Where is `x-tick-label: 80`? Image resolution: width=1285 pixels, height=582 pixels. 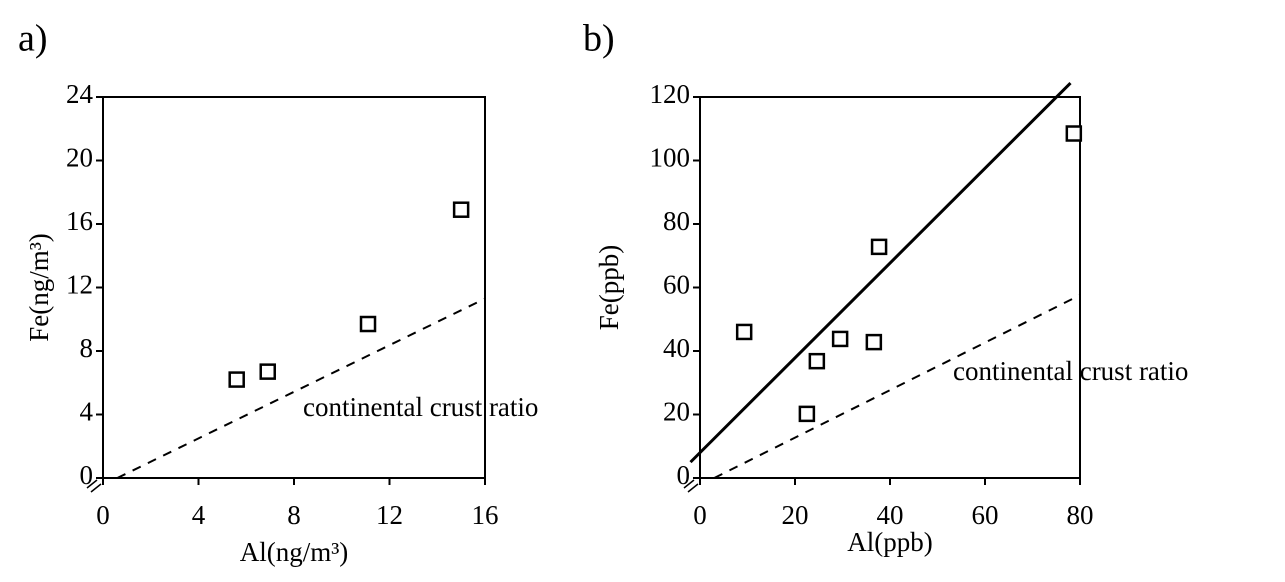 x-tick-label: 80 is located at coordinates (1080, 515).